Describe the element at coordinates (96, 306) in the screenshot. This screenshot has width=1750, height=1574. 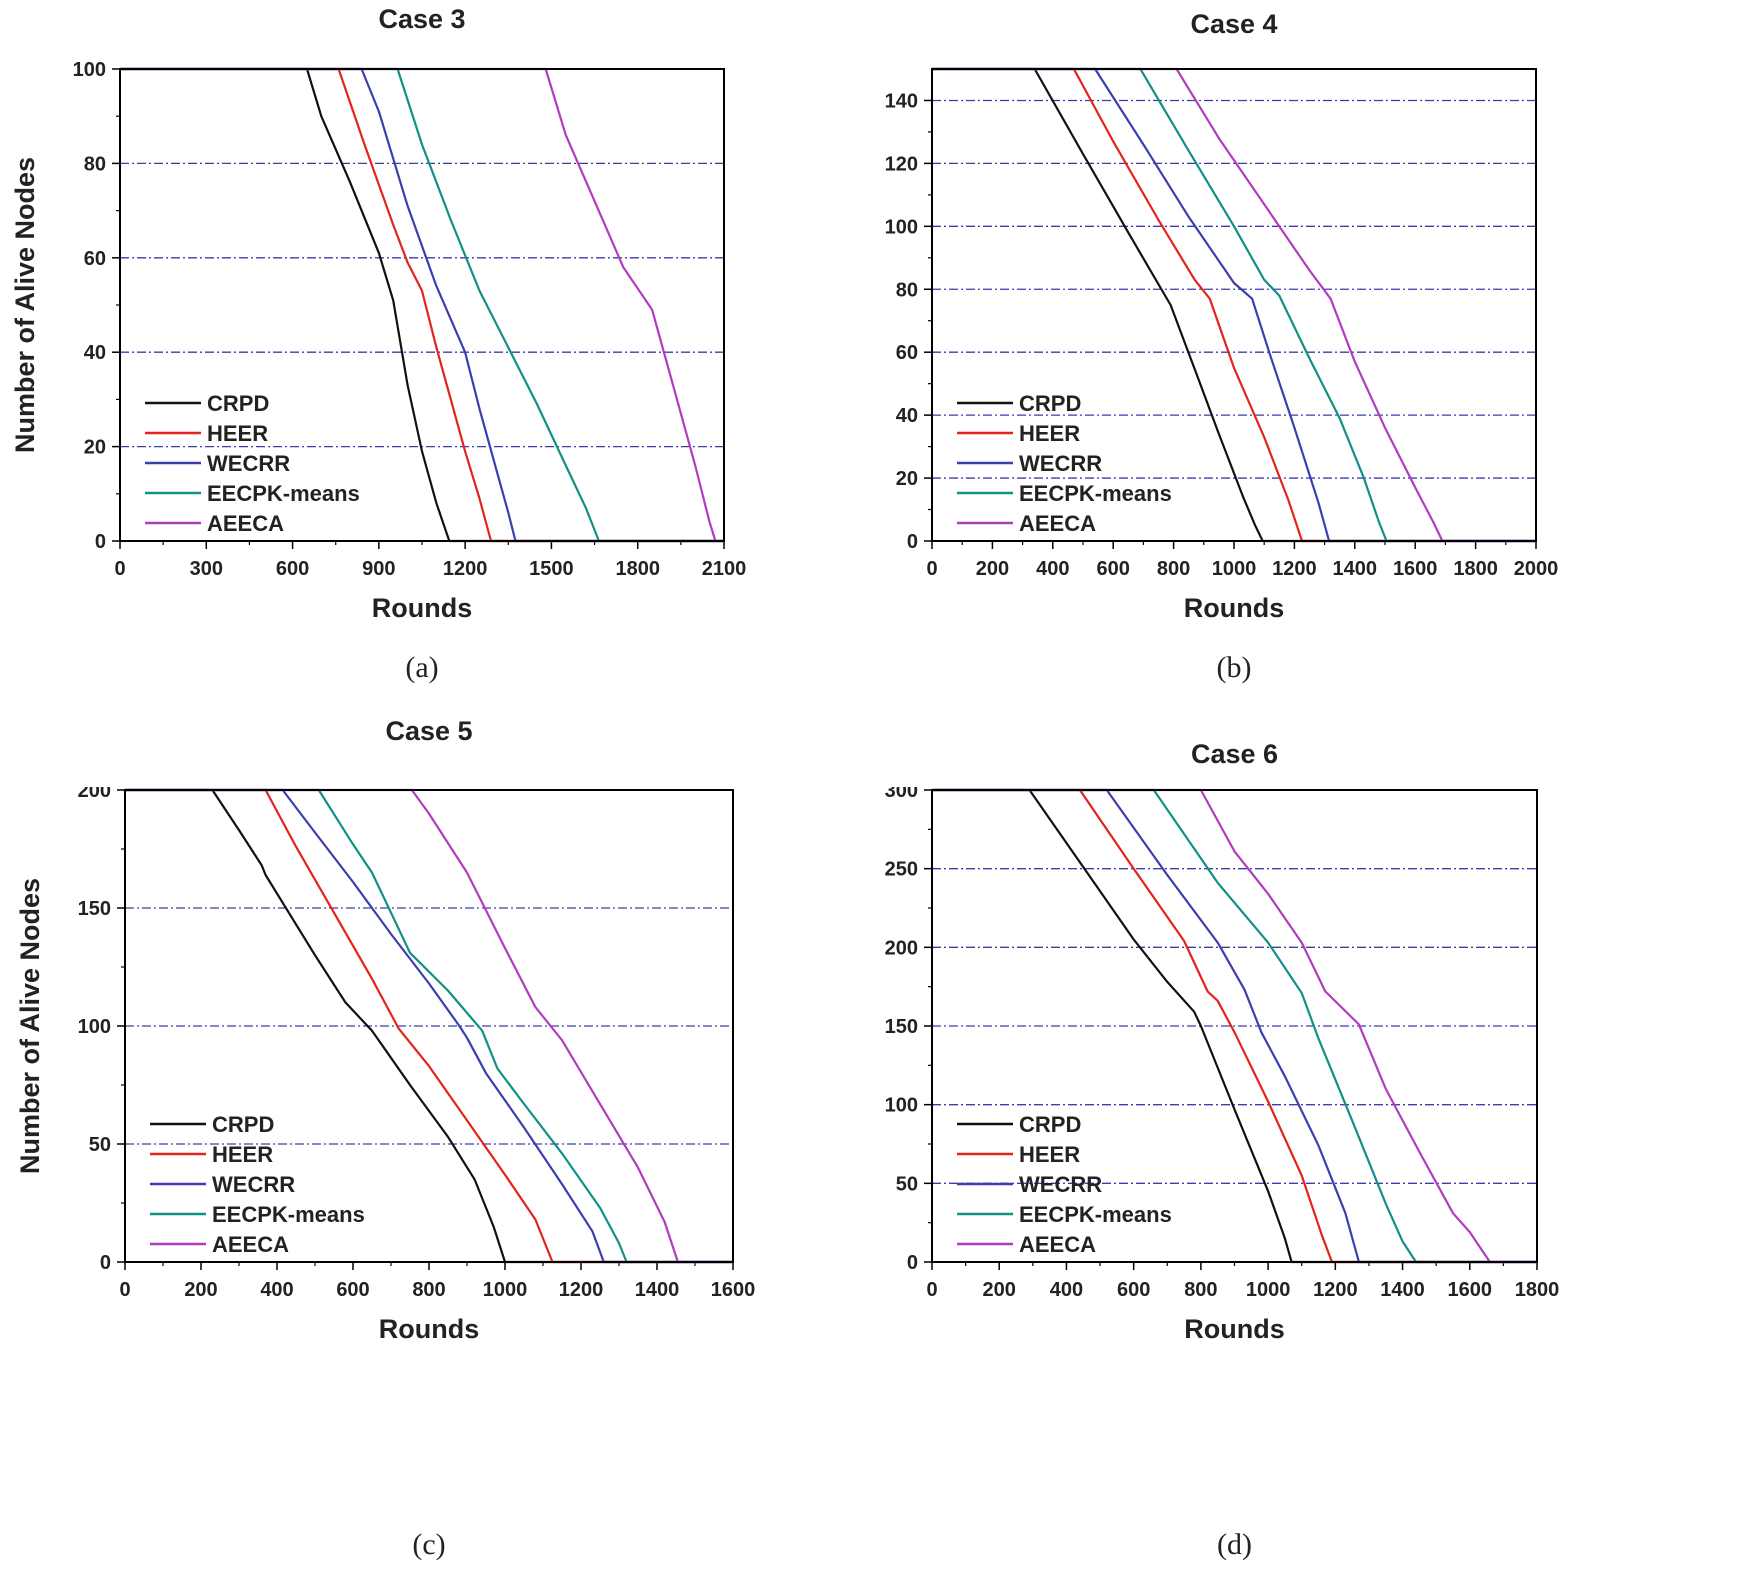
I see `y-axis: 0 20 40 60 80 100` at that location.